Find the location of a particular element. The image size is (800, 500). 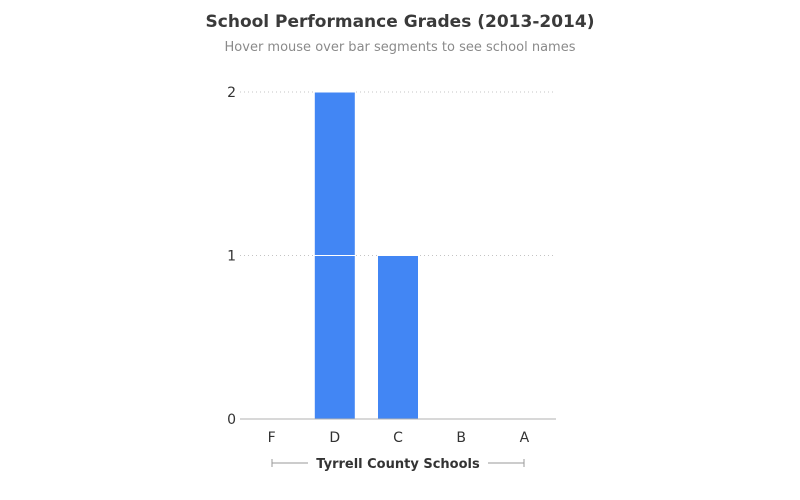

y-tick-label: 2 is located at coordinates (231, 93).